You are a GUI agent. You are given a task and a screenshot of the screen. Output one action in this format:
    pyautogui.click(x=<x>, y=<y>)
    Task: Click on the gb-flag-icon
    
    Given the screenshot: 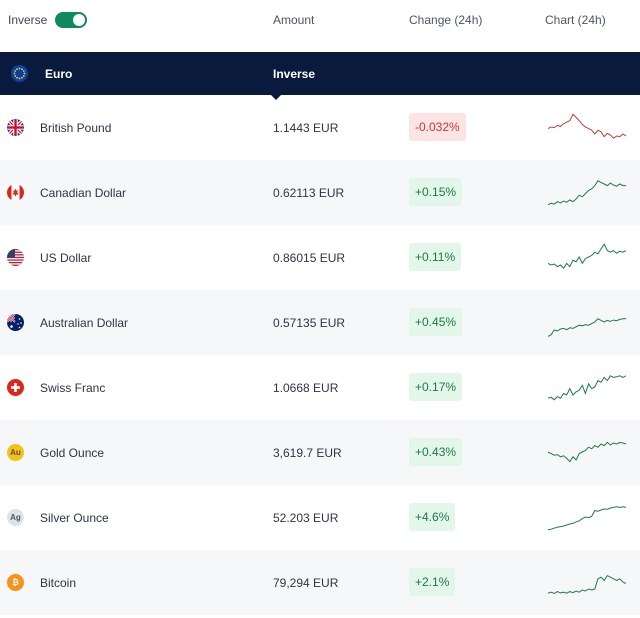 What is the action you would take?
    pyautogui.click(x=15, y=127)
    